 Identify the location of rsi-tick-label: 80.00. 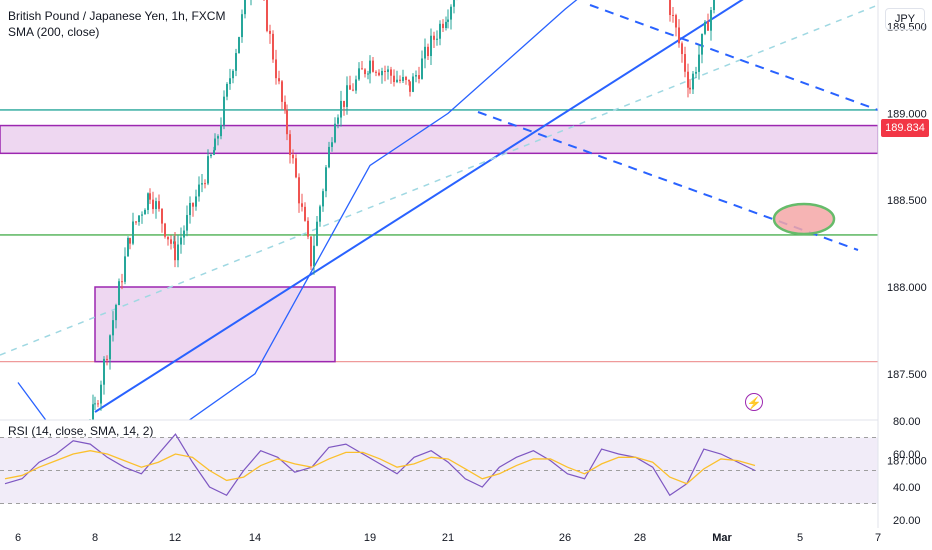
(907, 422).